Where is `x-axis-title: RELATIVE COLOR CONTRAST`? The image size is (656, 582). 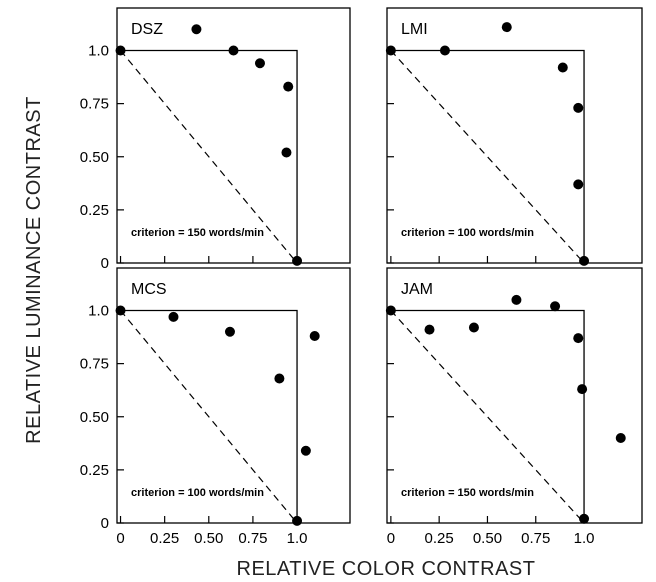 x-axis-title: RELATIVE COLOR CONTRAST is located at coordinates (386, 569).